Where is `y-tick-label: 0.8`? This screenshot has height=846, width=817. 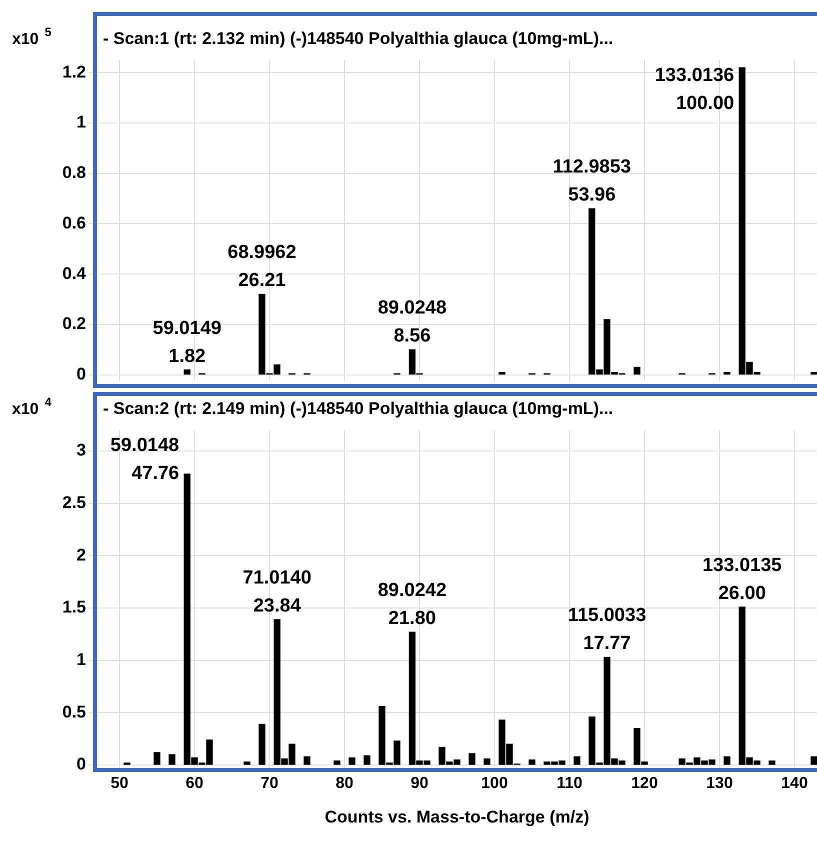
y-tick-label: 0.8 is located at coordinates (74, 172).